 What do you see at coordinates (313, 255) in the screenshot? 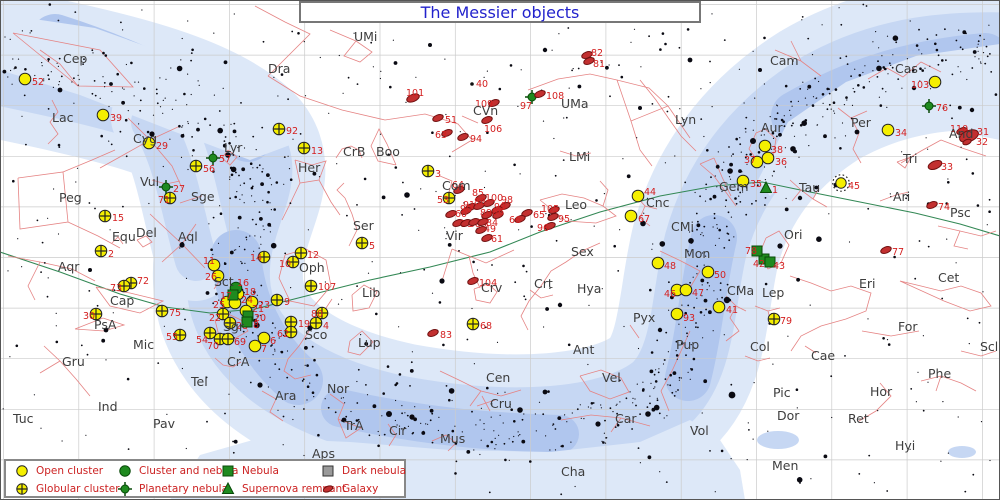
I see `messier-label: 12` at bounding box center [313, 255].